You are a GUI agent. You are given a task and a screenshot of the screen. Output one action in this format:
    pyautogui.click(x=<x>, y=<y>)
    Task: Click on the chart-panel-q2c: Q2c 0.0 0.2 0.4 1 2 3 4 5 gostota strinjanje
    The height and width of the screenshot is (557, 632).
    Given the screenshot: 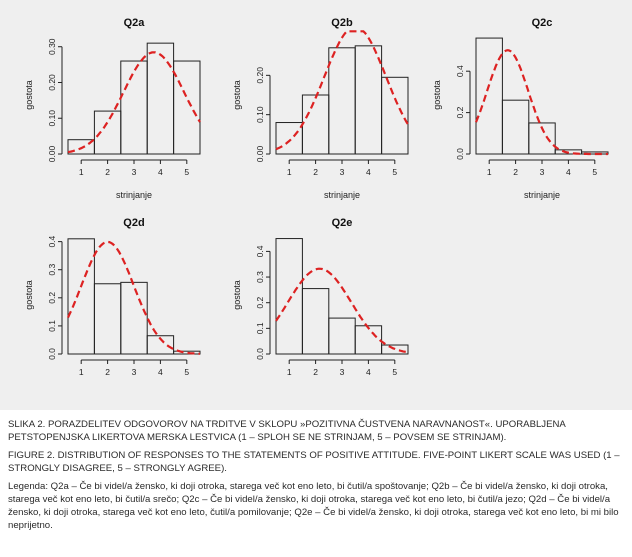 What is the action you would take?
    pyautogui.click(x=523, y=106)
    